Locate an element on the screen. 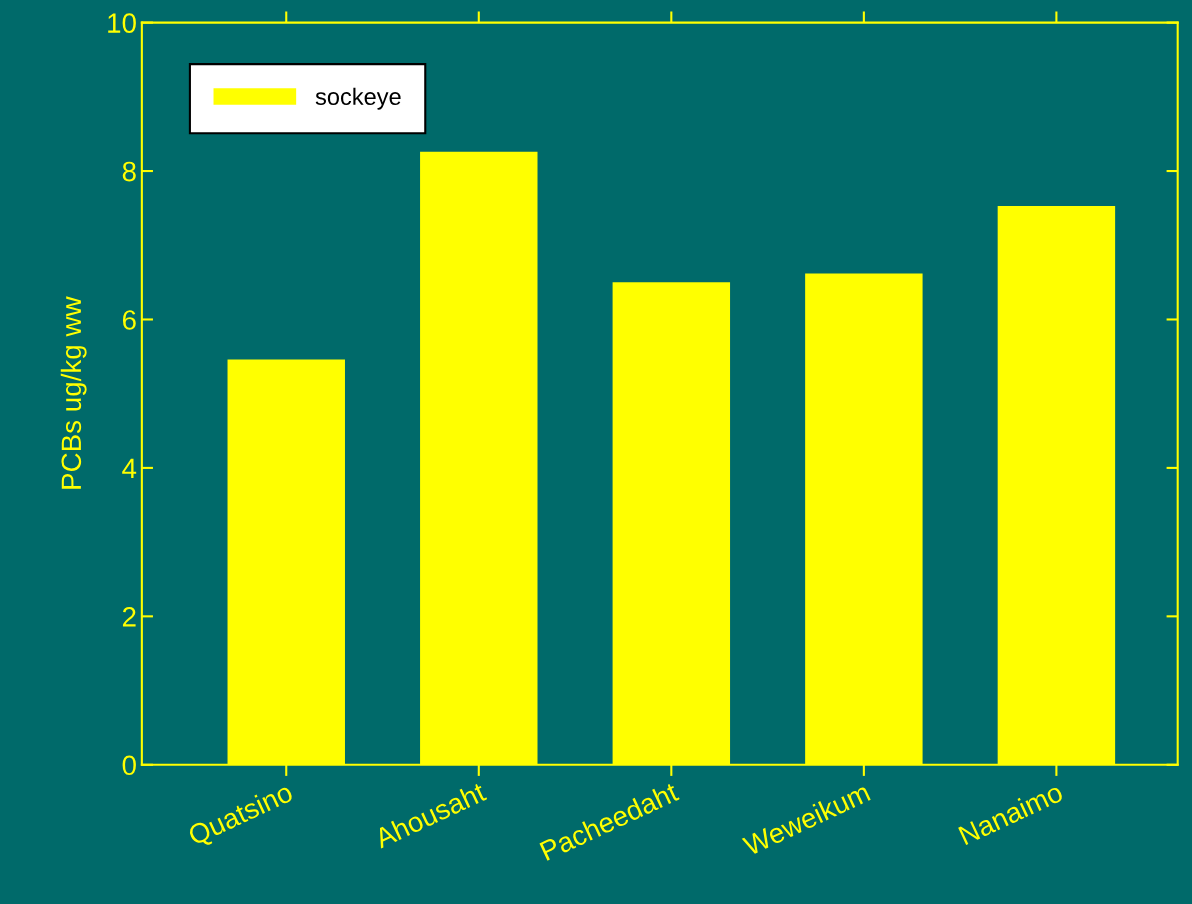 The image size is (1192, 904). y-tick-label: 8 is located at coordinates (129, 171).